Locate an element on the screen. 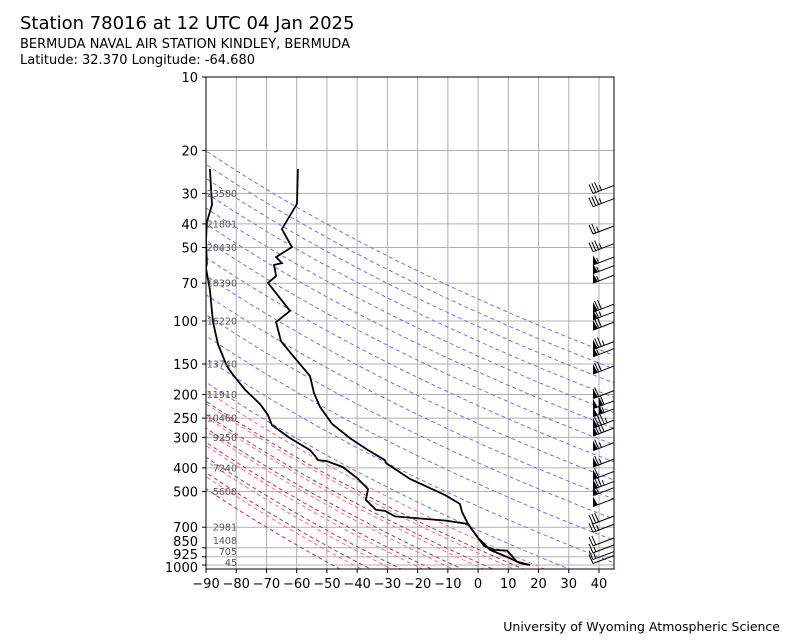 The height and width of the screenshot is (640, 800). x-tick-label: −90 is located at coordinates (205, 584).